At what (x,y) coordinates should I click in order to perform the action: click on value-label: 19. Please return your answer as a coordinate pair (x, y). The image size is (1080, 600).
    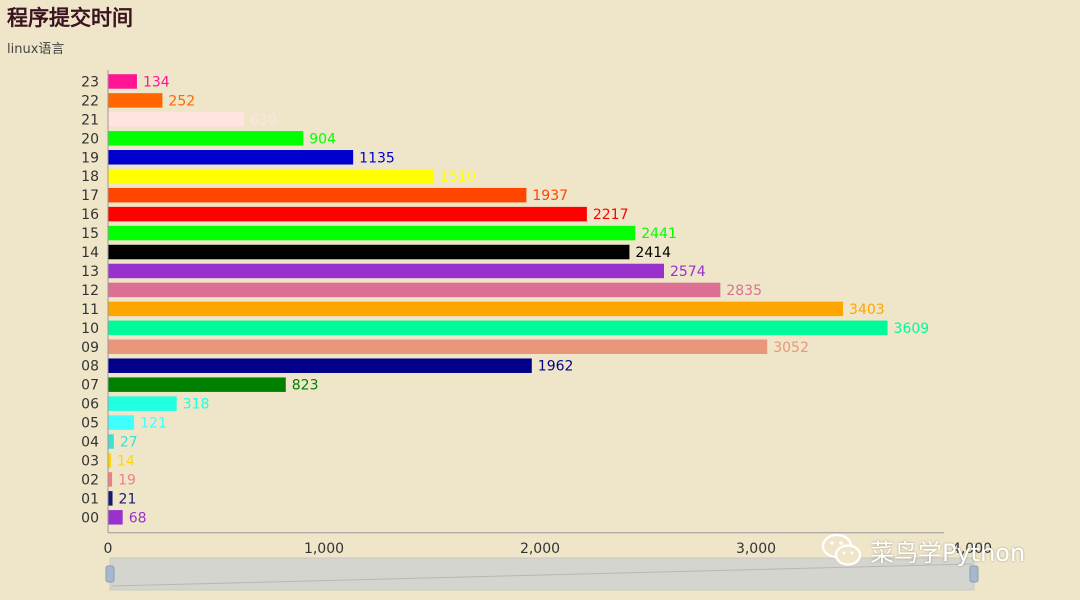
    Looking at the image, I should click on (127, 480).